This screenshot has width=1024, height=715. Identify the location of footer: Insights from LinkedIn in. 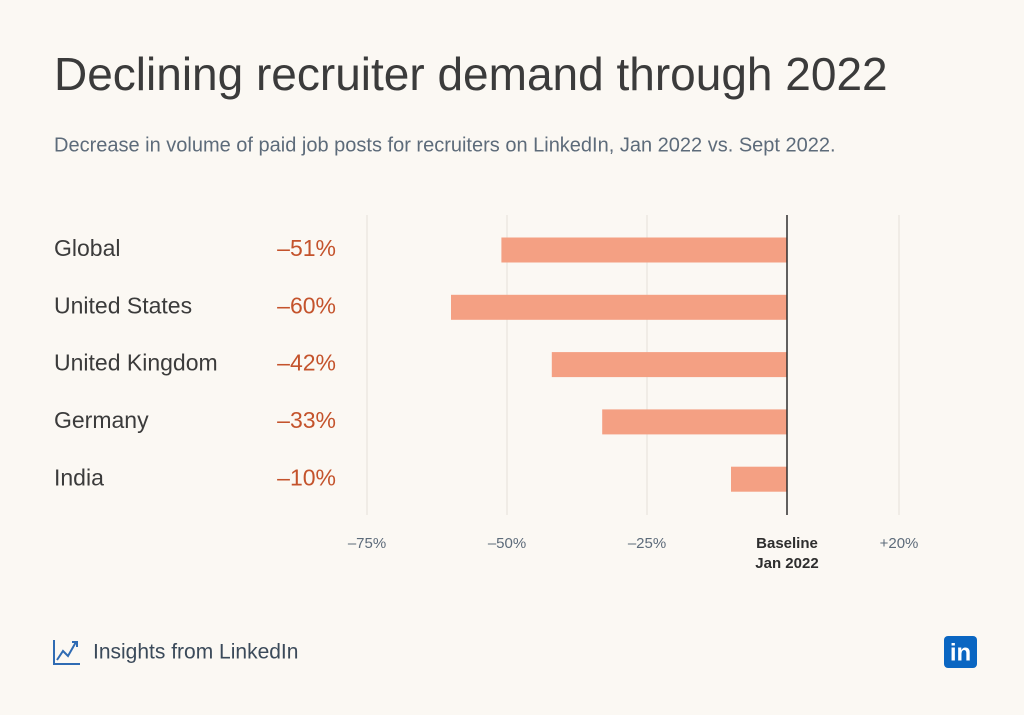
(515, 652).